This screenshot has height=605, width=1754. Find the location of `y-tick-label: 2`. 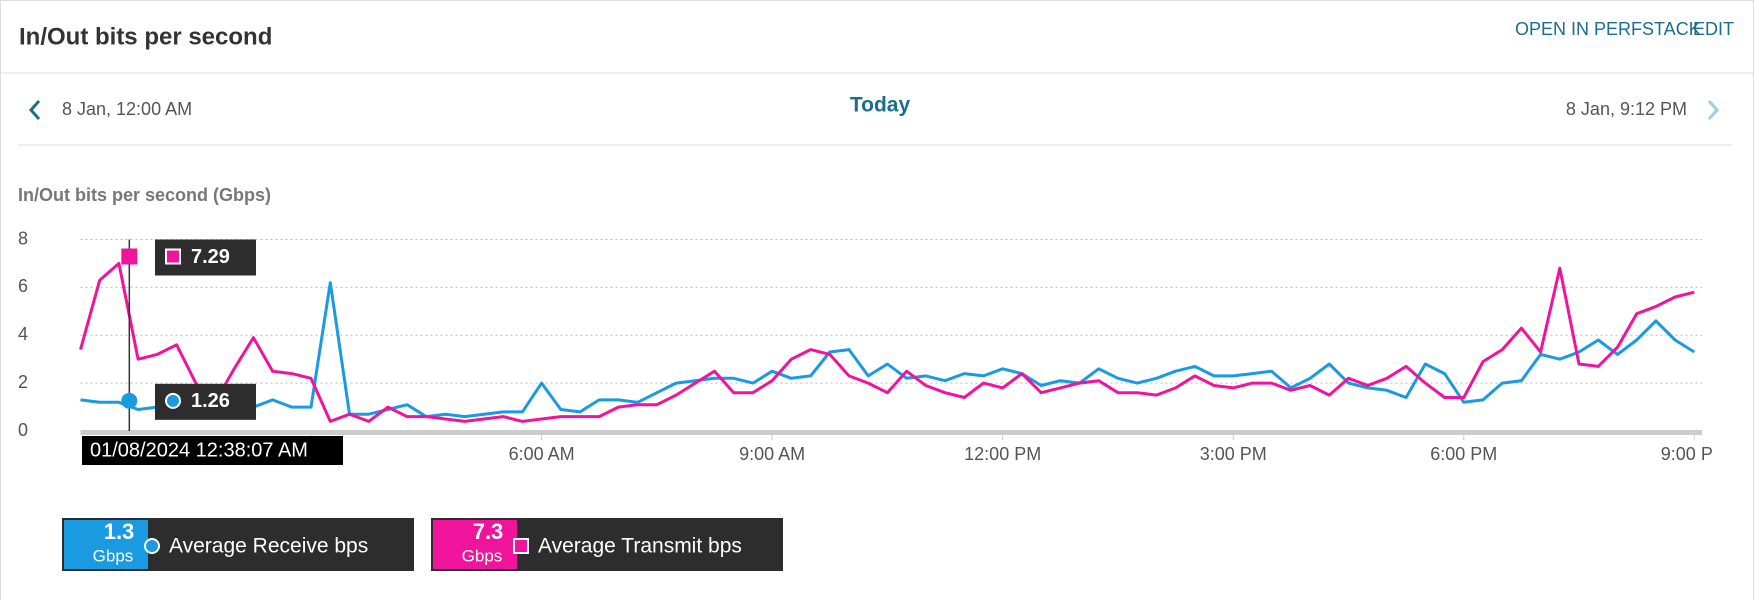

y-tick-label: 2 is located at coordinates (23, 382).